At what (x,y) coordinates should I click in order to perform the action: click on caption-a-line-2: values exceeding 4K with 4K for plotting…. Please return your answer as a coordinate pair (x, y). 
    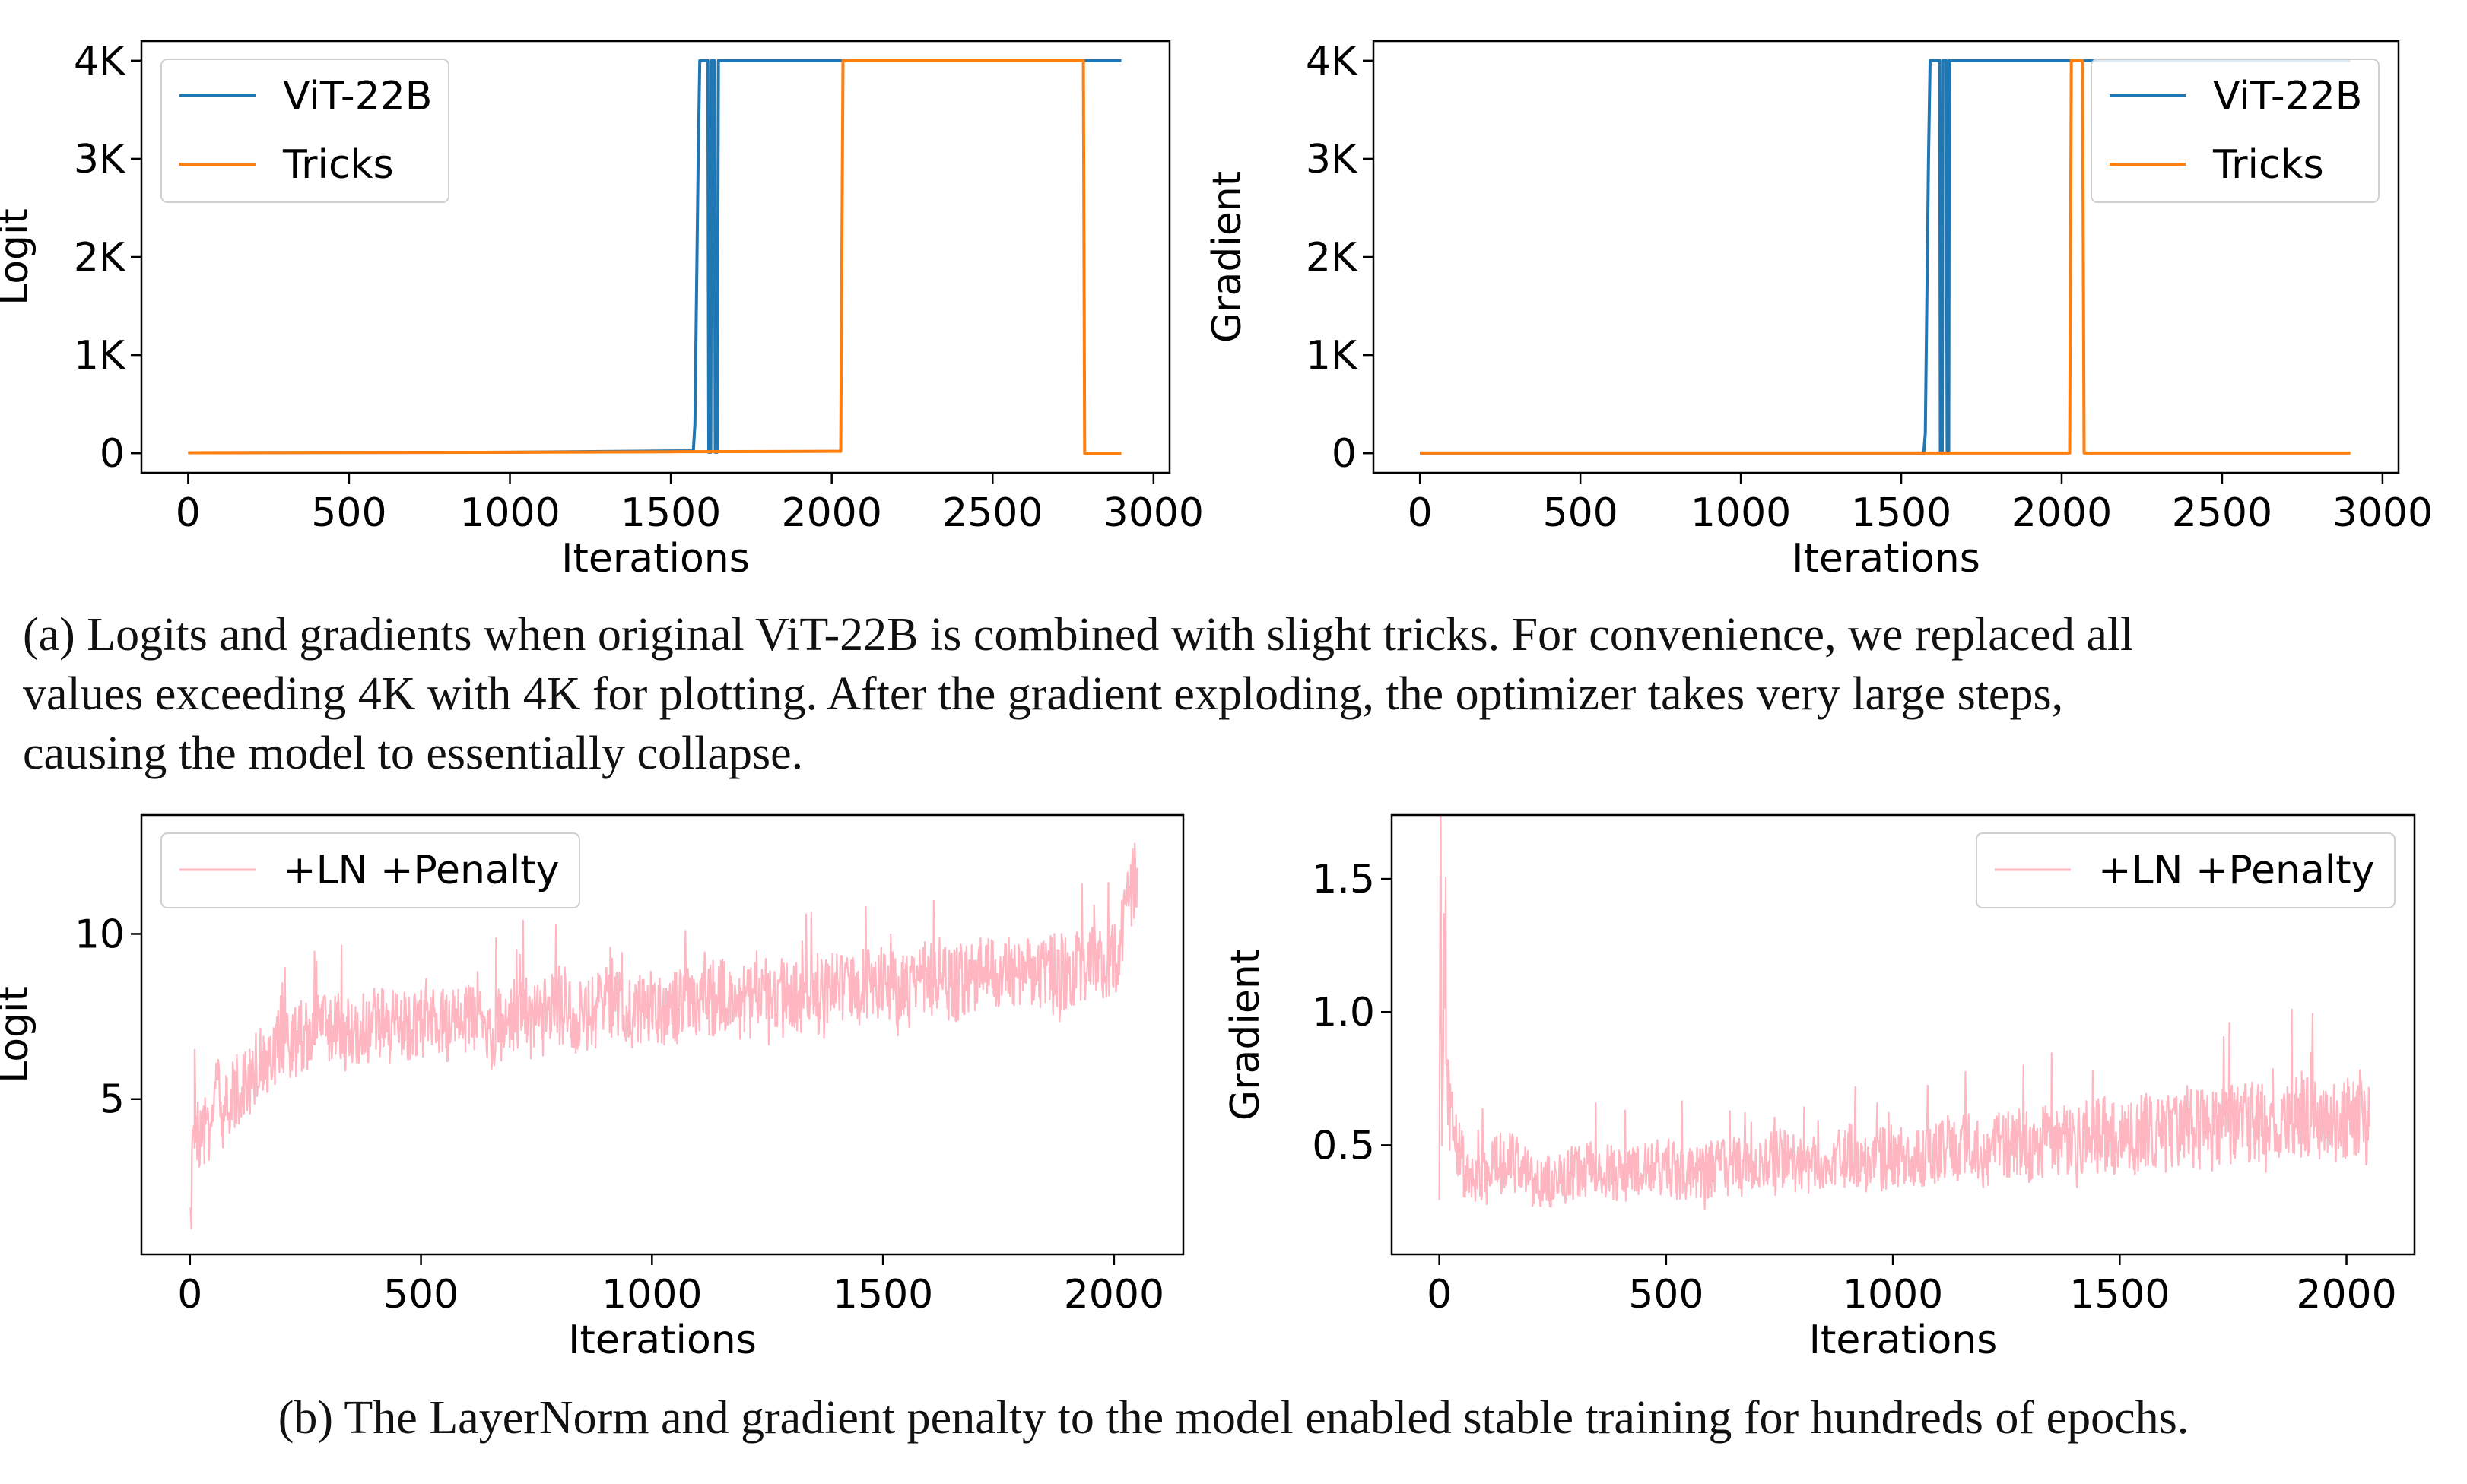
    Looking at the image, I should click on (1043, 694).